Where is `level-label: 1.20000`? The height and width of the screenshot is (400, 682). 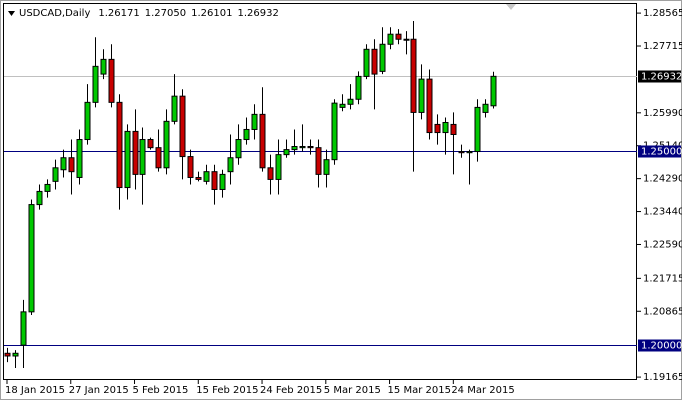
level-label: 1.20000 is located at coordinates (661, 346).